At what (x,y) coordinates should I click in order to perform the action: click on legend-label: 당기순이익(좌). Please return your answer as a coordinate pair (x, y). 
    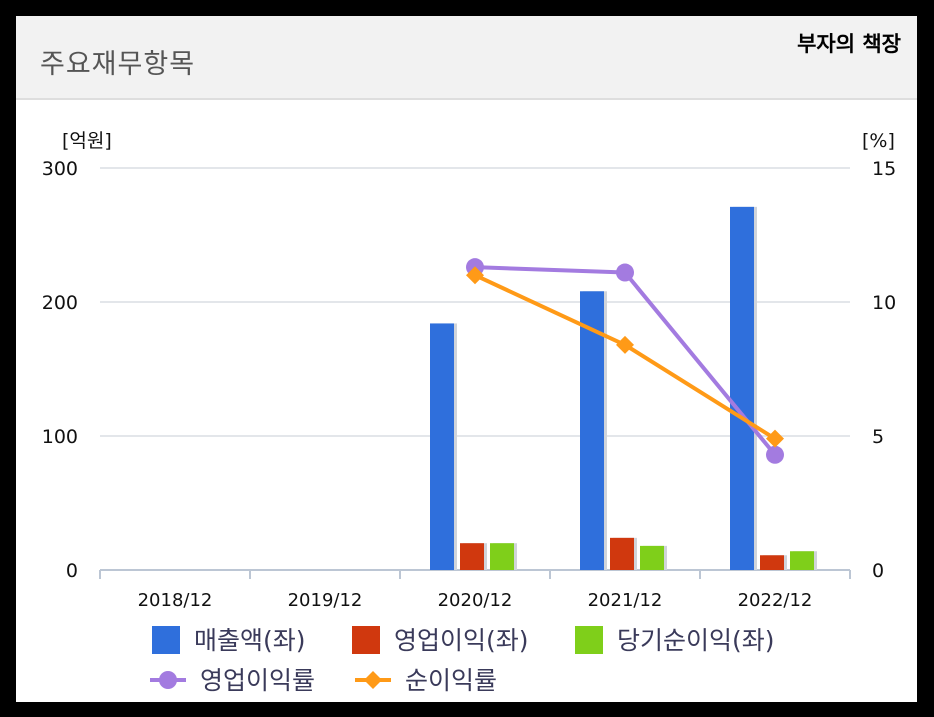
    Looking at the image, I should click on (696, 640).